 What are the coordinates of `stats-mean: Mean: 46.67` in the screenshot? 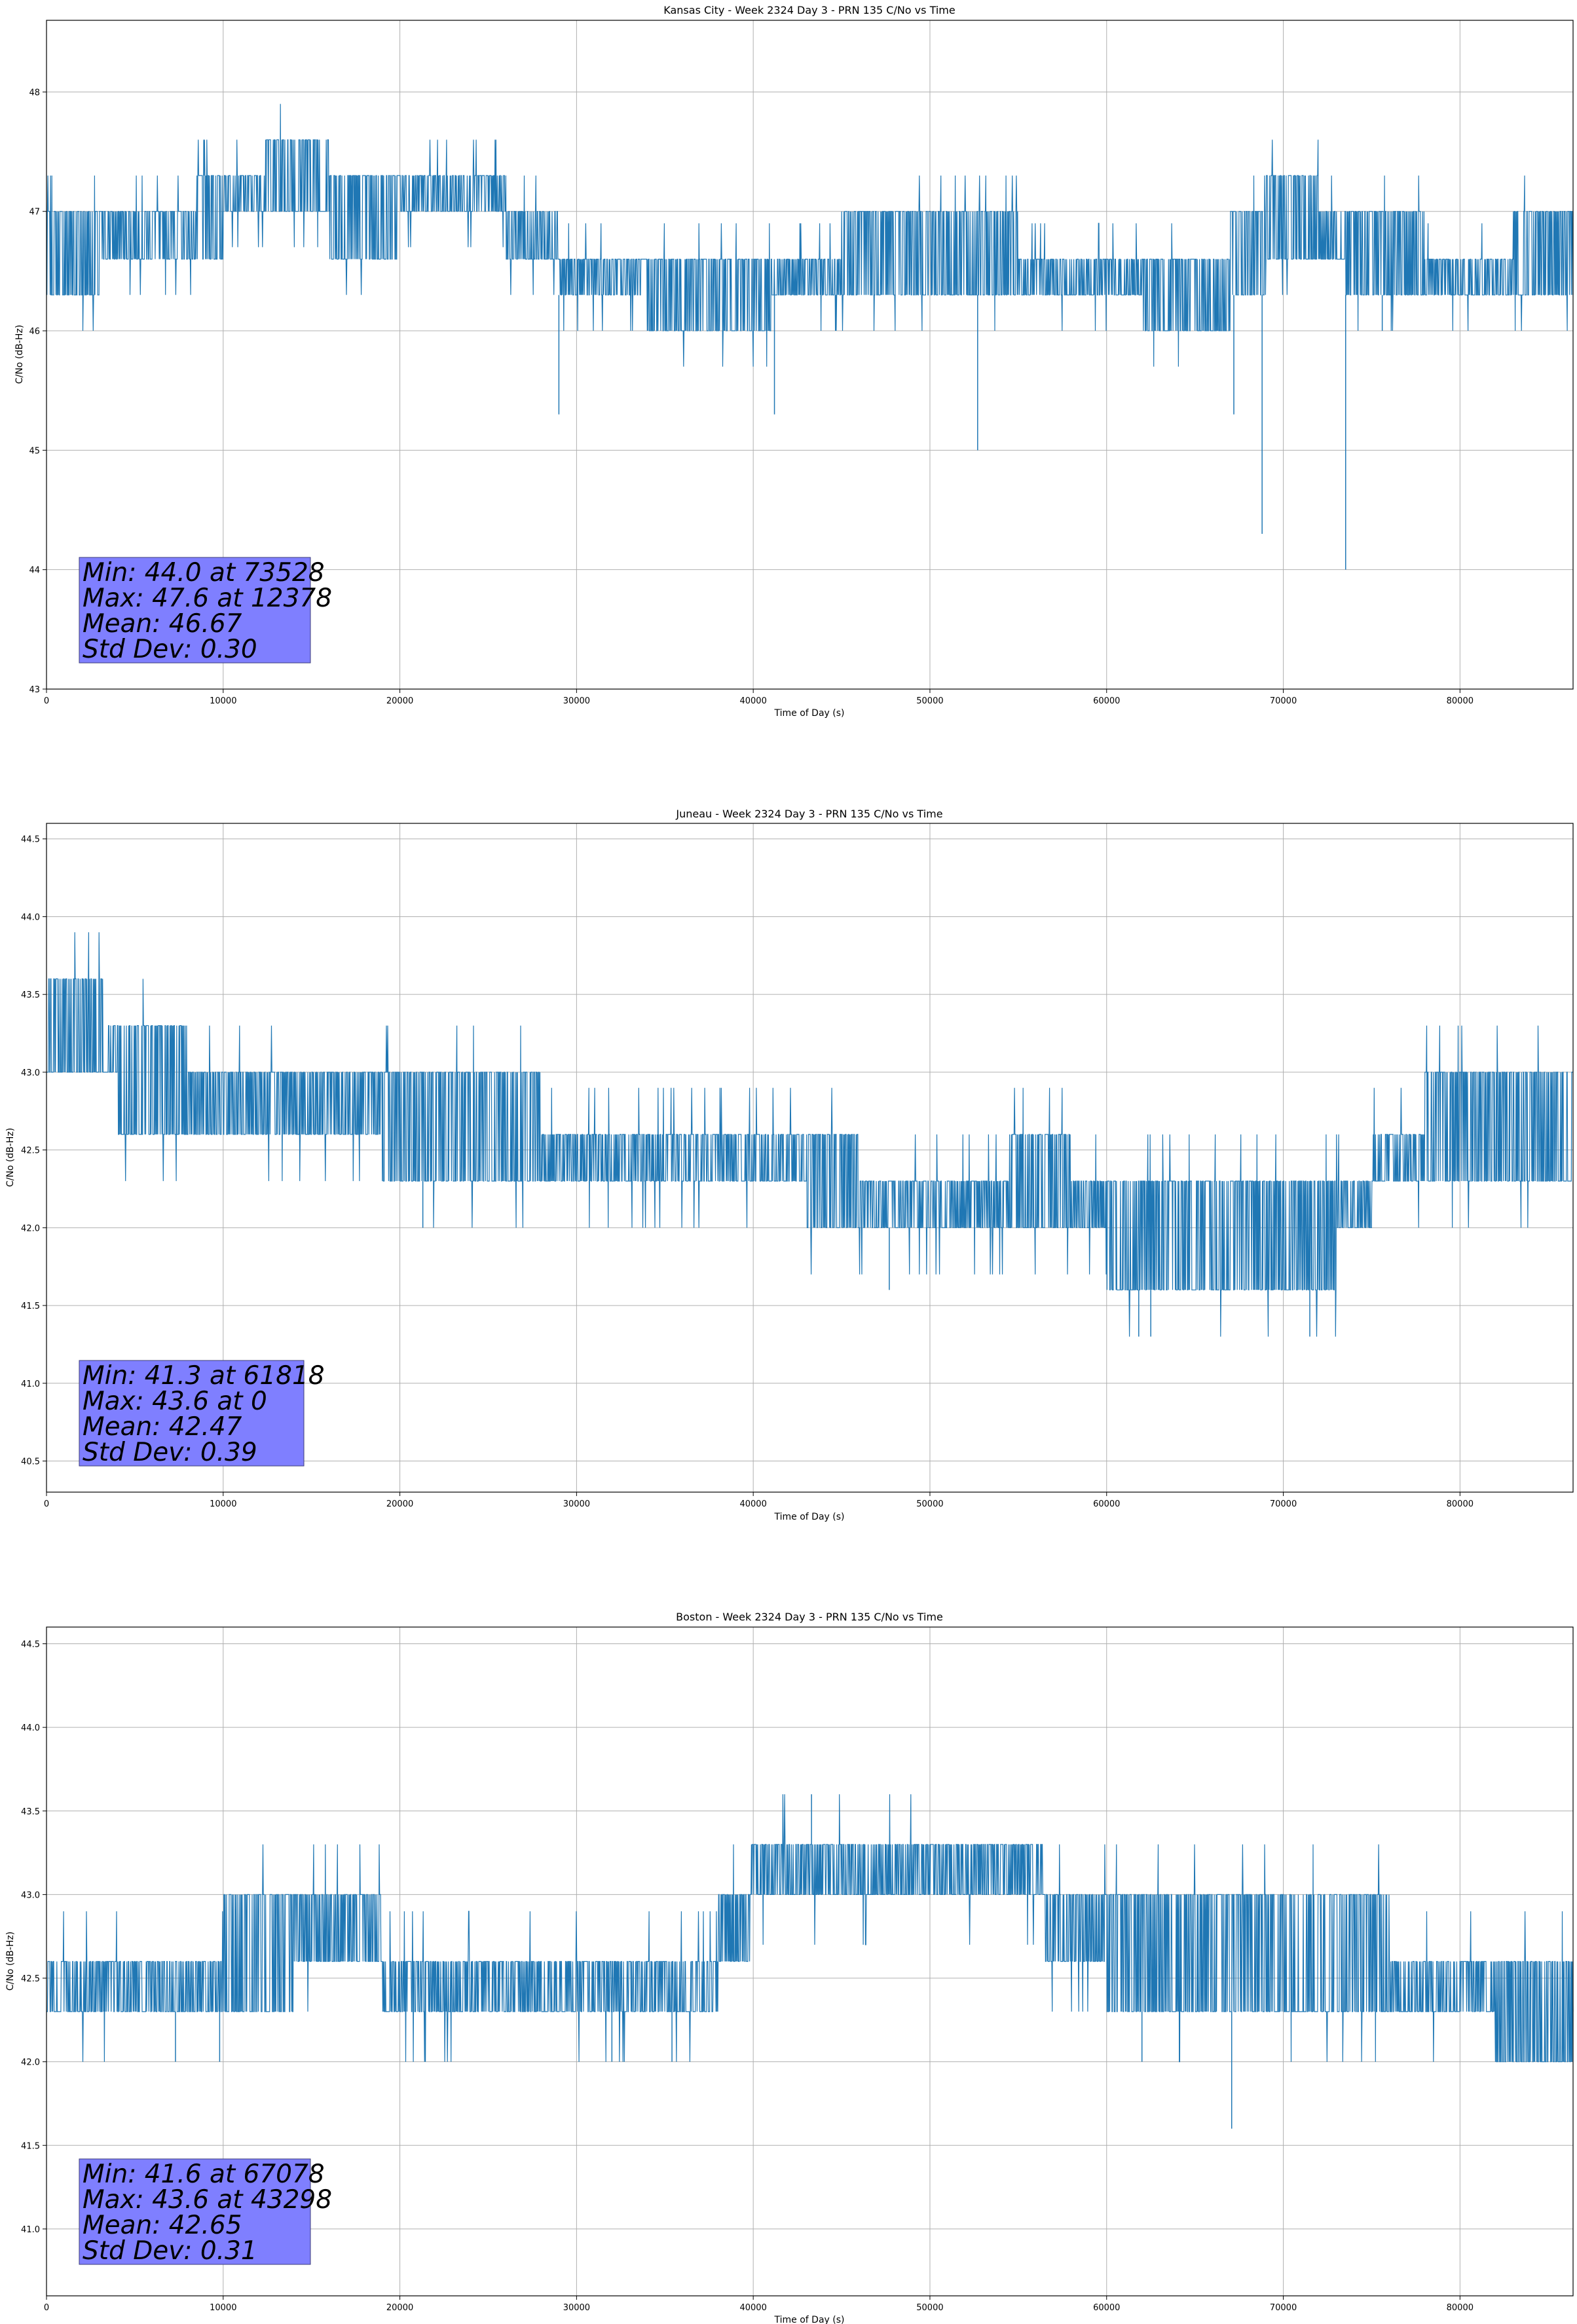 It's located at (162, 624).